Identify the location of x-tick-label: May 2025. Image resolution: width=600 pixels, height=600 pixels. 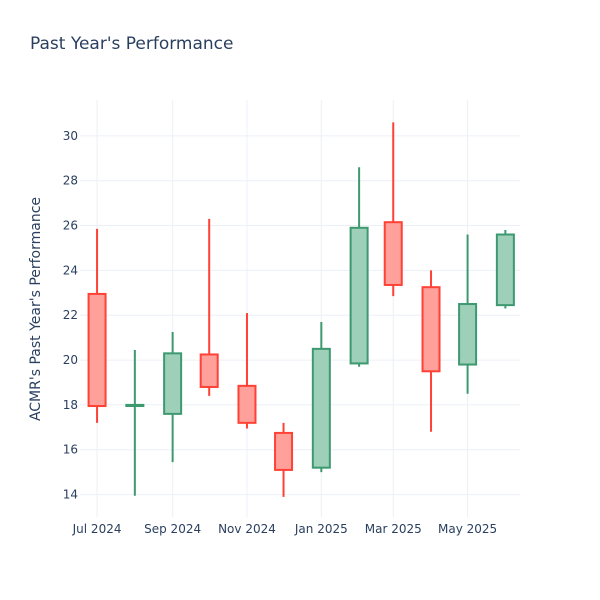
(467, 529).